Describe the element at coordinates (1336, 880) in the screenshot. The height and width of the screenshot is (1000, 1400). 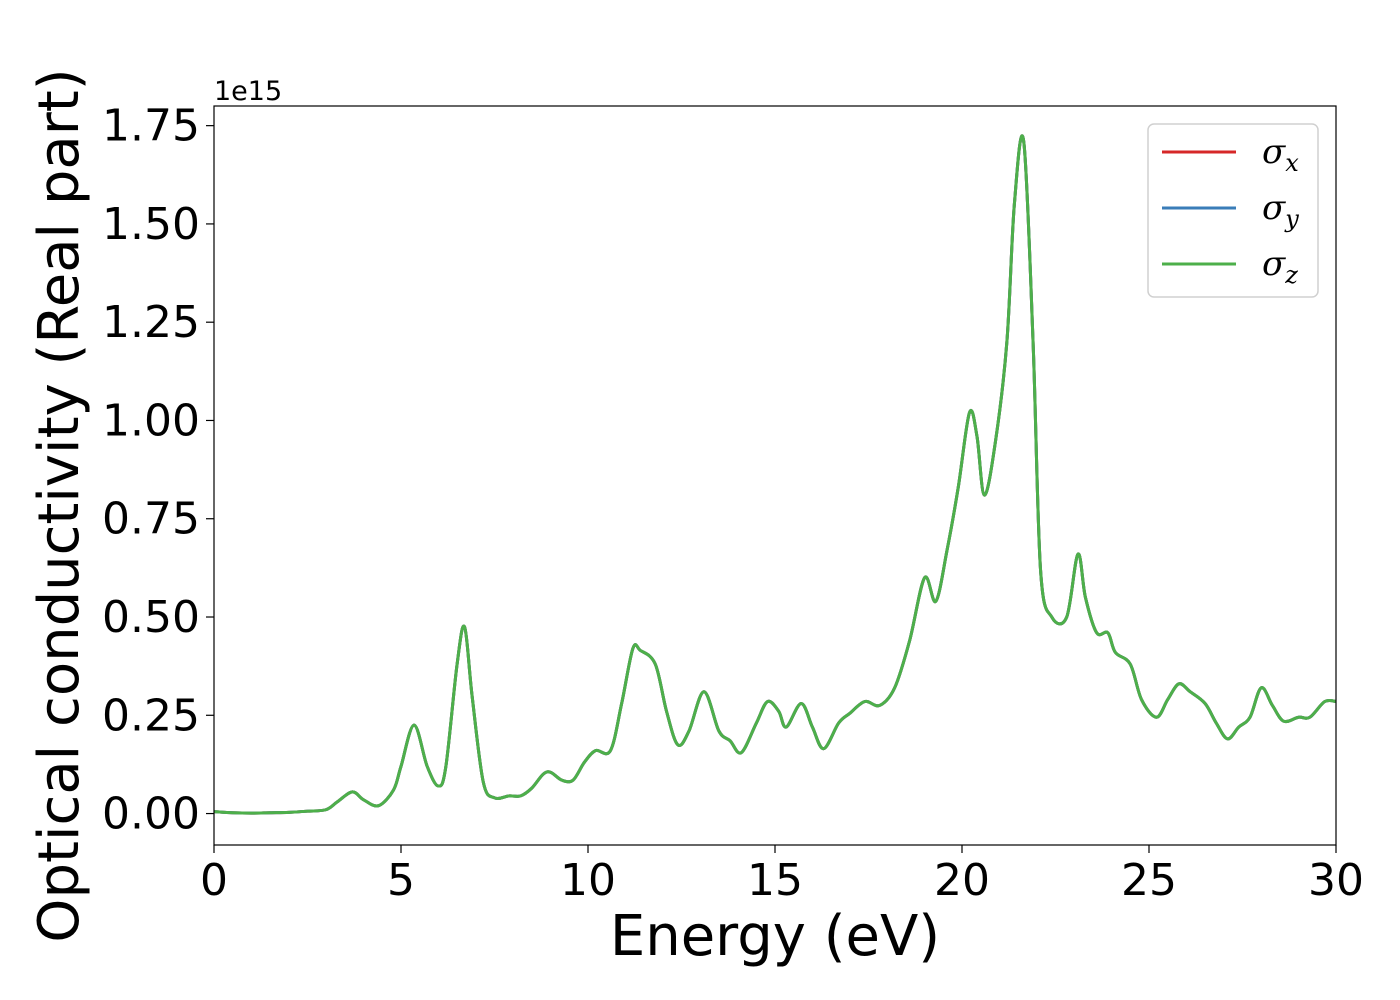
I see `x-tick-label: 30` at that location.